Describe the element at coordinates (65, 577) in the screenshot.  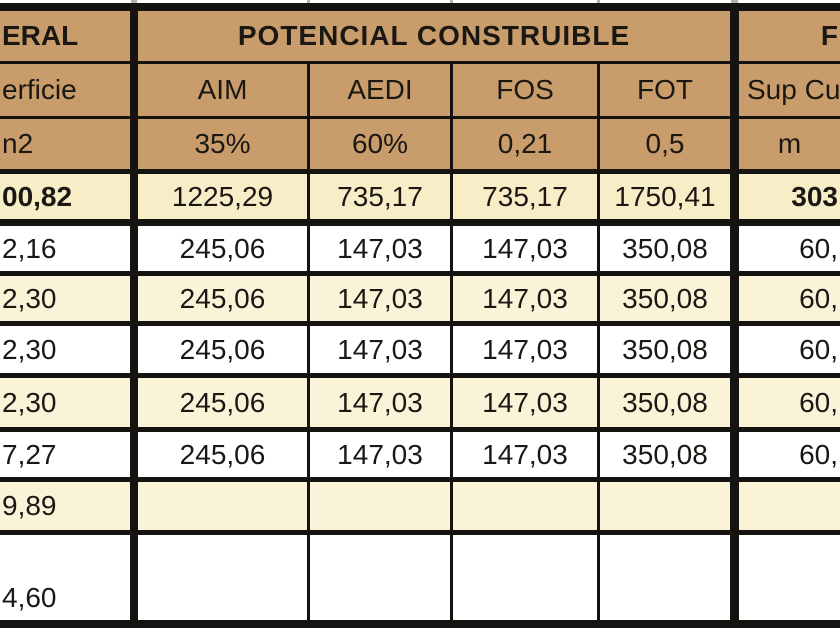
I see `cell-superficie: 4,60` at that location.